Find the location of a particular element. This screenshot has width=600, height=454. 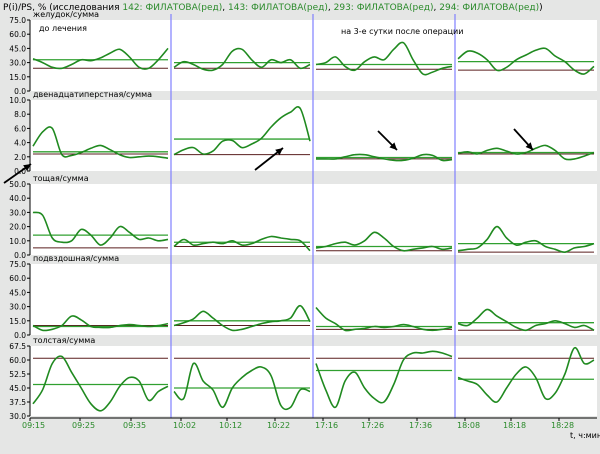

header-study-3: 293: ФИЛАТОВА(ред) is located at coordinates (384, 8).